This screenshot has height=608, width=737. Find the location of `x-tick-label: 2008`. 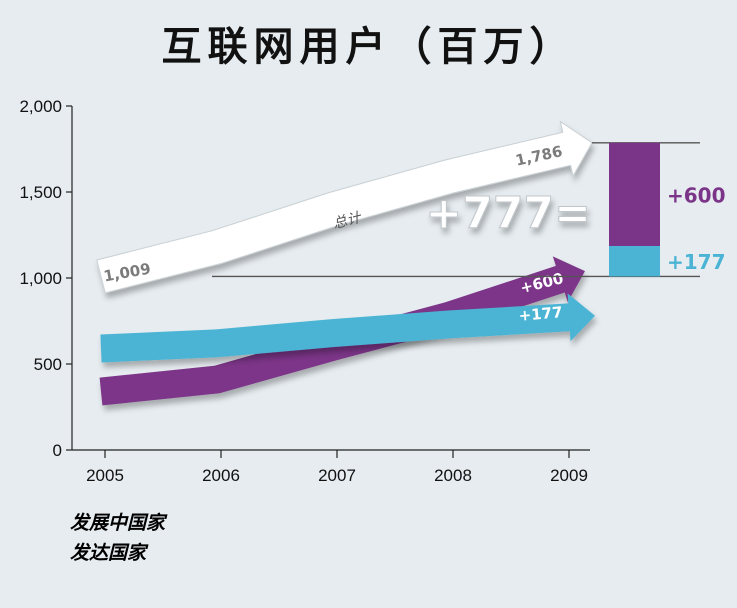

x-tick-label: 2008 is located at coordinates (453, 475).